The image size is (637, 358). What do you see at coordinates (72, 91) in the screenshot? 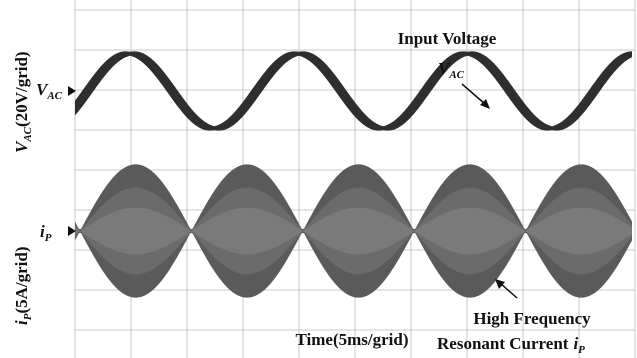
I see `voltage-marker-arrow` at bounding box center [72, 91].